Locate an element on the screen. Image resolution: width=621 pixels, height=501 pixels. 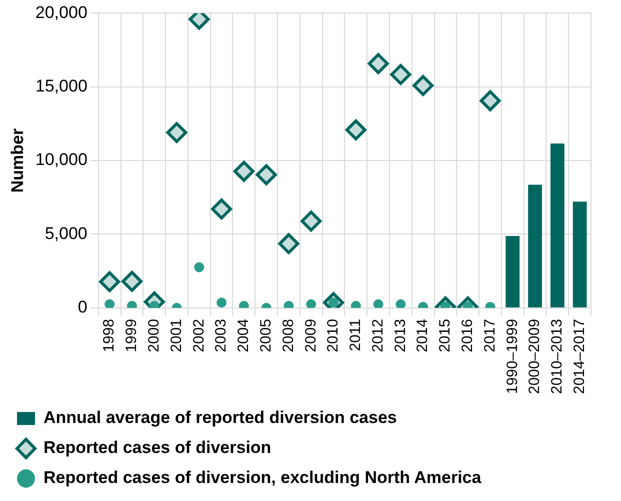
x-tick-label: 2000 is located at coordinates (154, 335).